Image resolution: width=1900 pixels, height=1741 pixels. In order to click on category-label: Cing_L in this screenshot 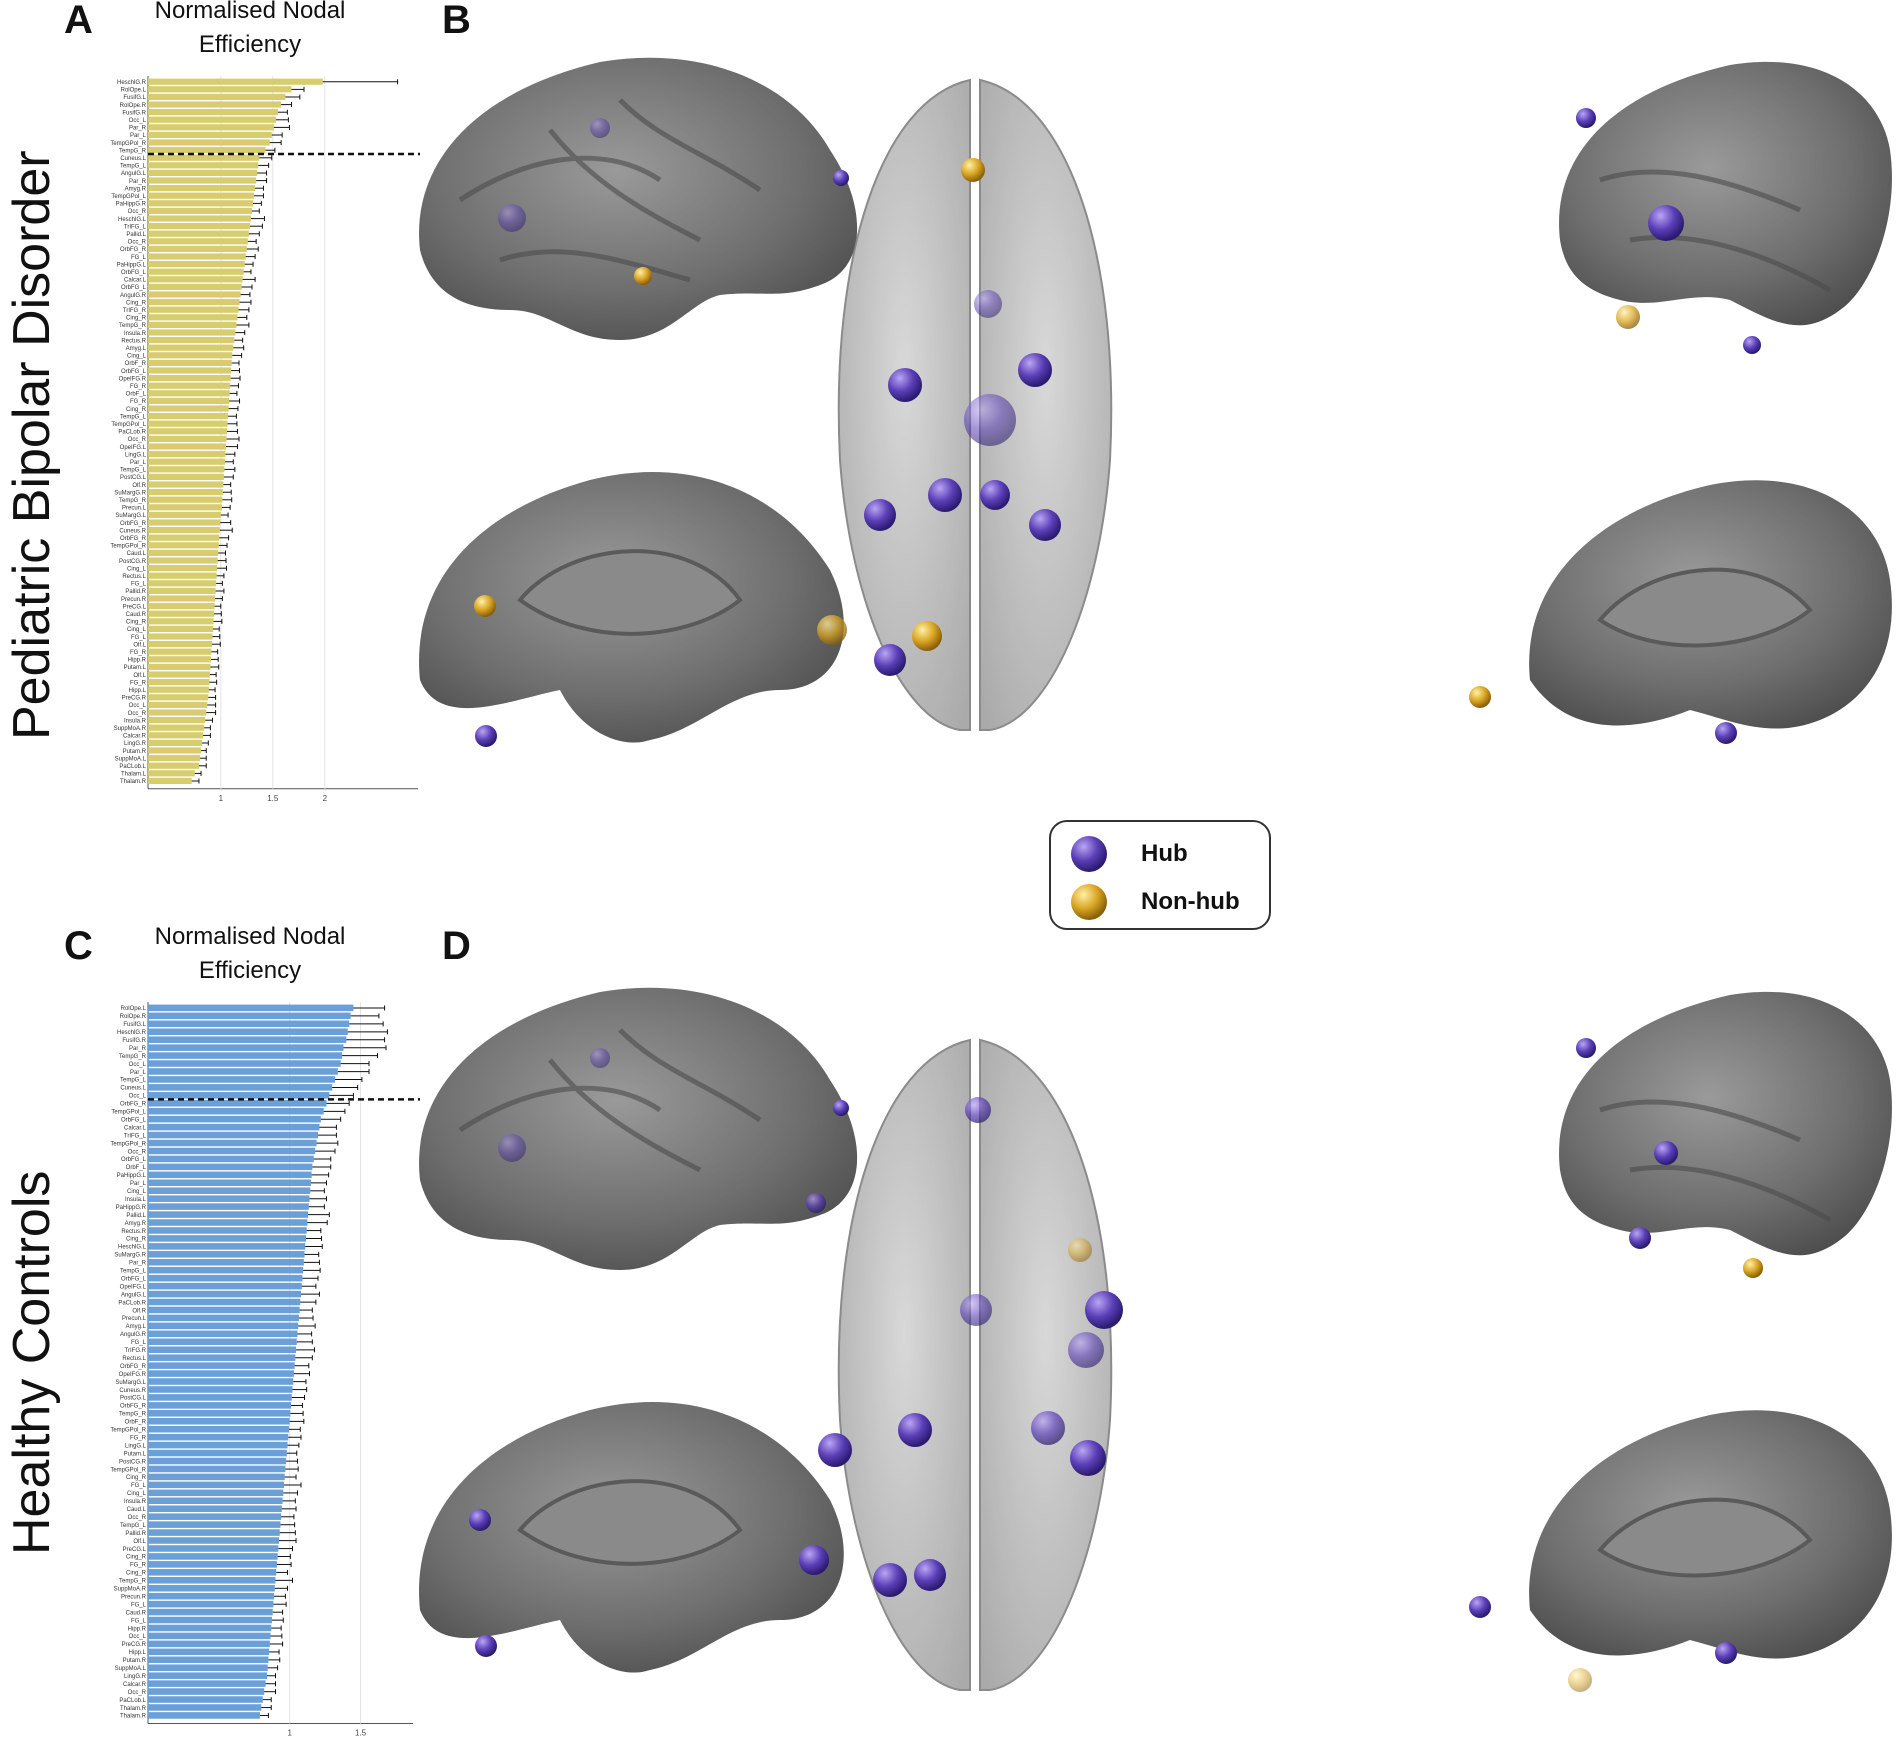, I will do `click(137, 1494)`.